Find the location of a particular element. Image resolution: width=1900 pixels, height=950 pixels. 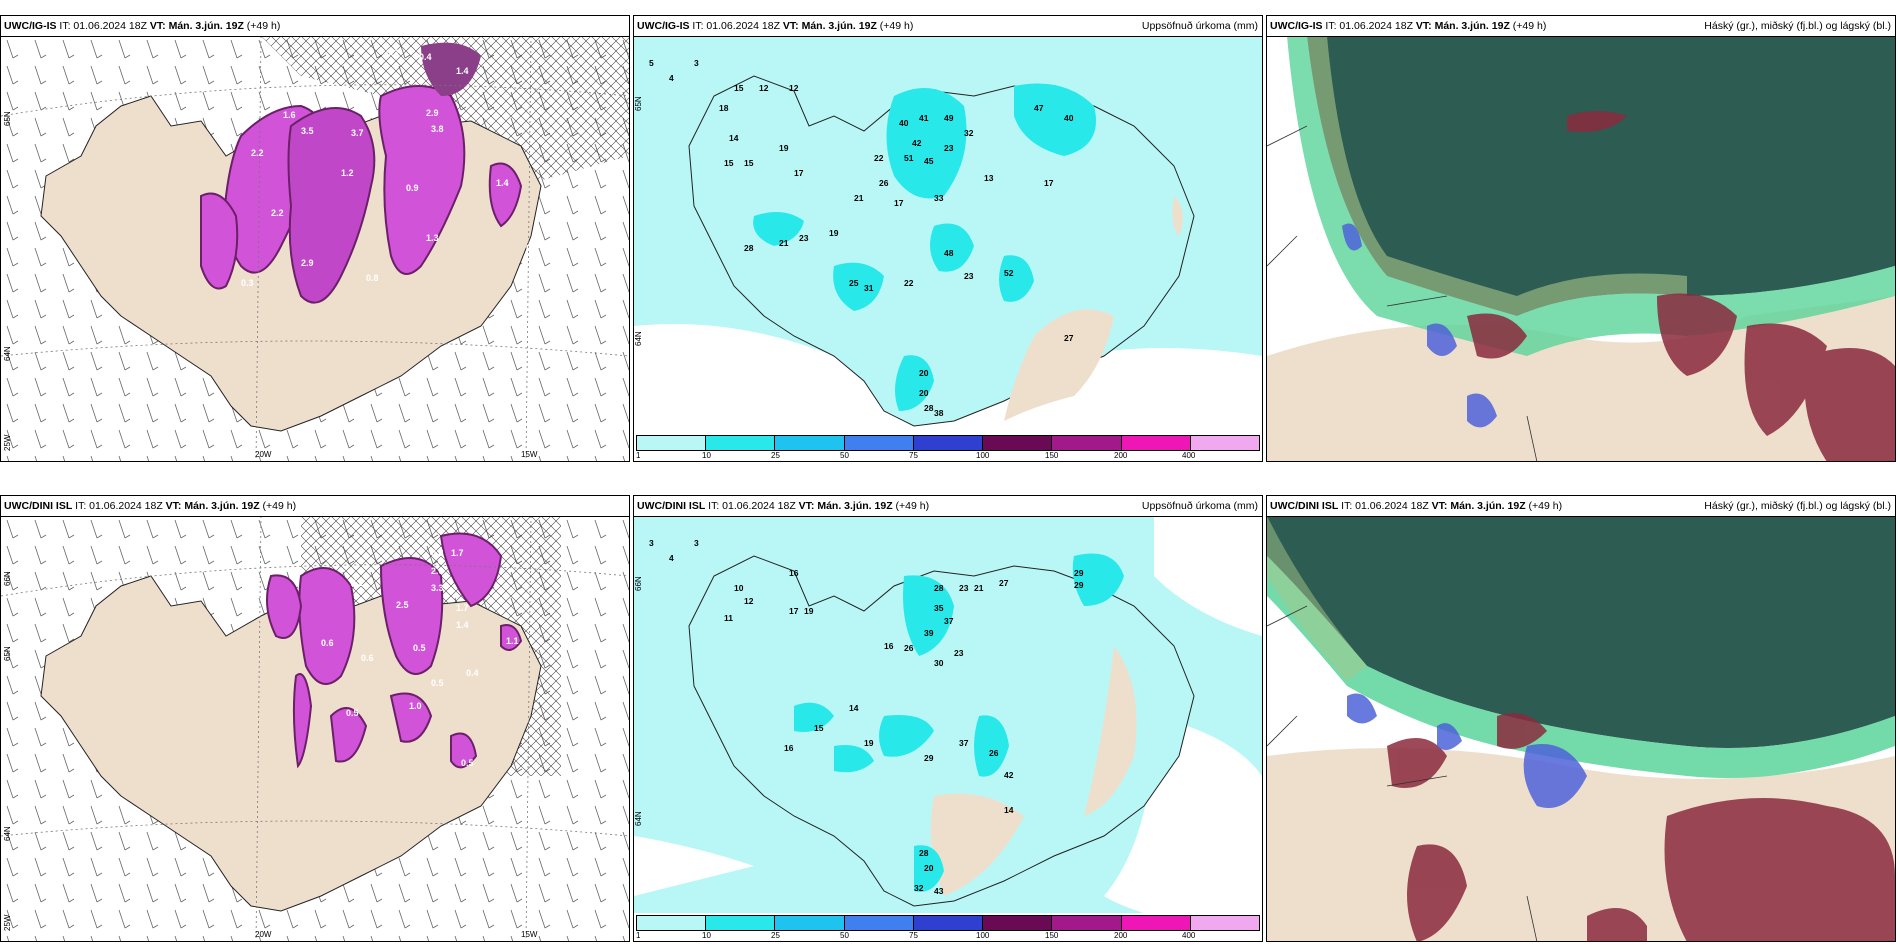

svg-text: 2.9 is located at coordinates (307, 263).